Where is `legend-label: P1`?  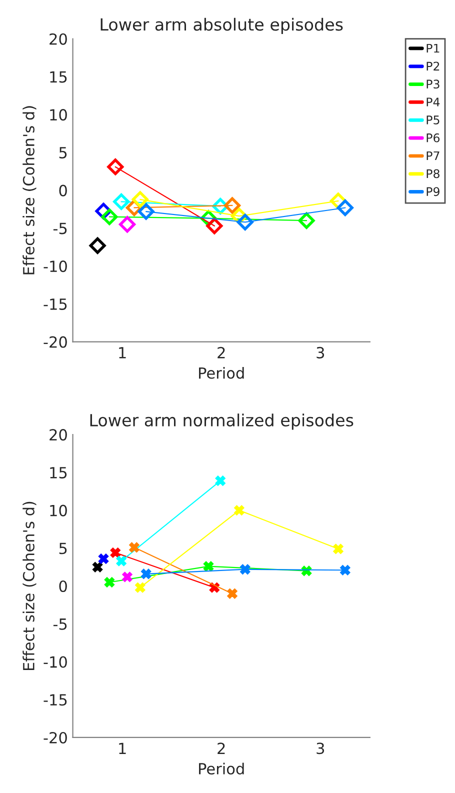 legend-label: P1 is located at coordinates (433, 48).